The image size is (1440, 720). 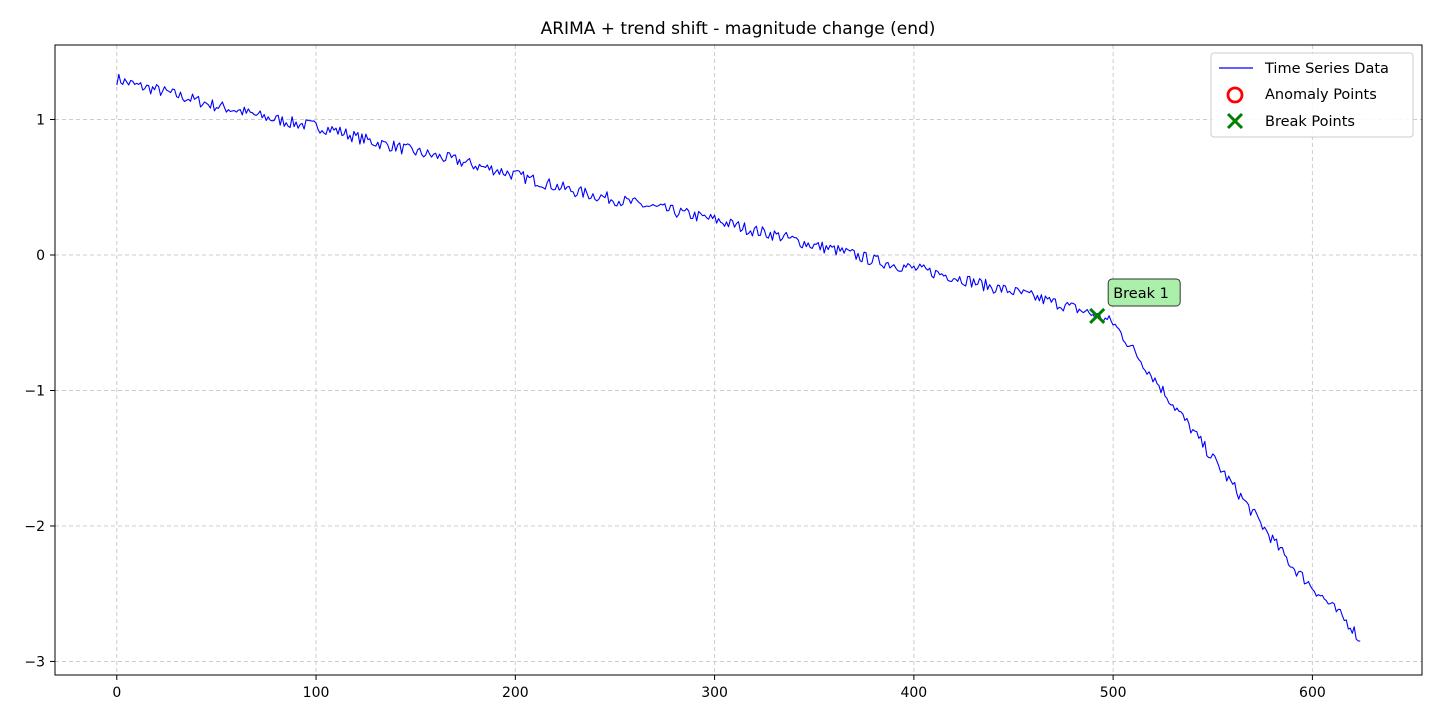 I want to click on y-tick-label: −3, so click(x=34, y=662).